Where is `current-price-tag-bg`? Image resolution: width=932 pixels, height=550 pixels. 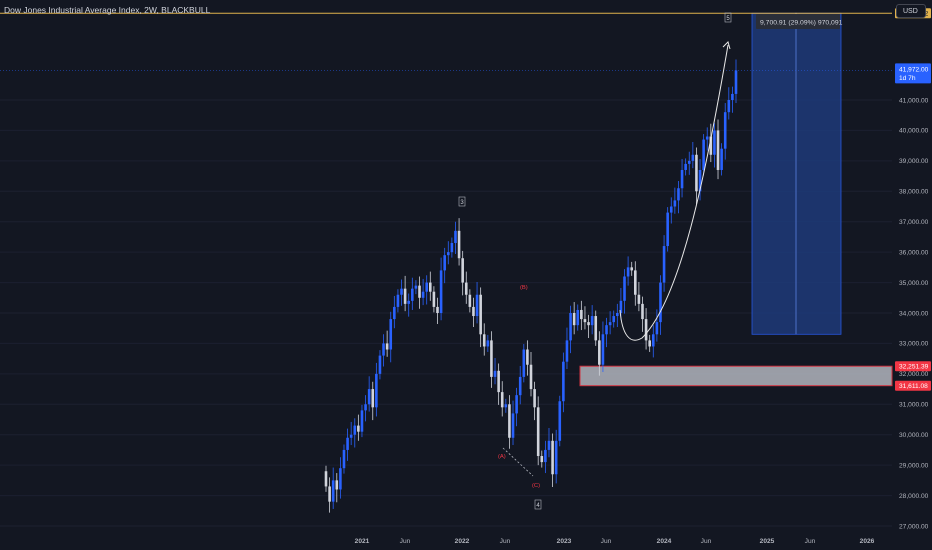 current-price-tag-bg is located at coordinates (913, 73).